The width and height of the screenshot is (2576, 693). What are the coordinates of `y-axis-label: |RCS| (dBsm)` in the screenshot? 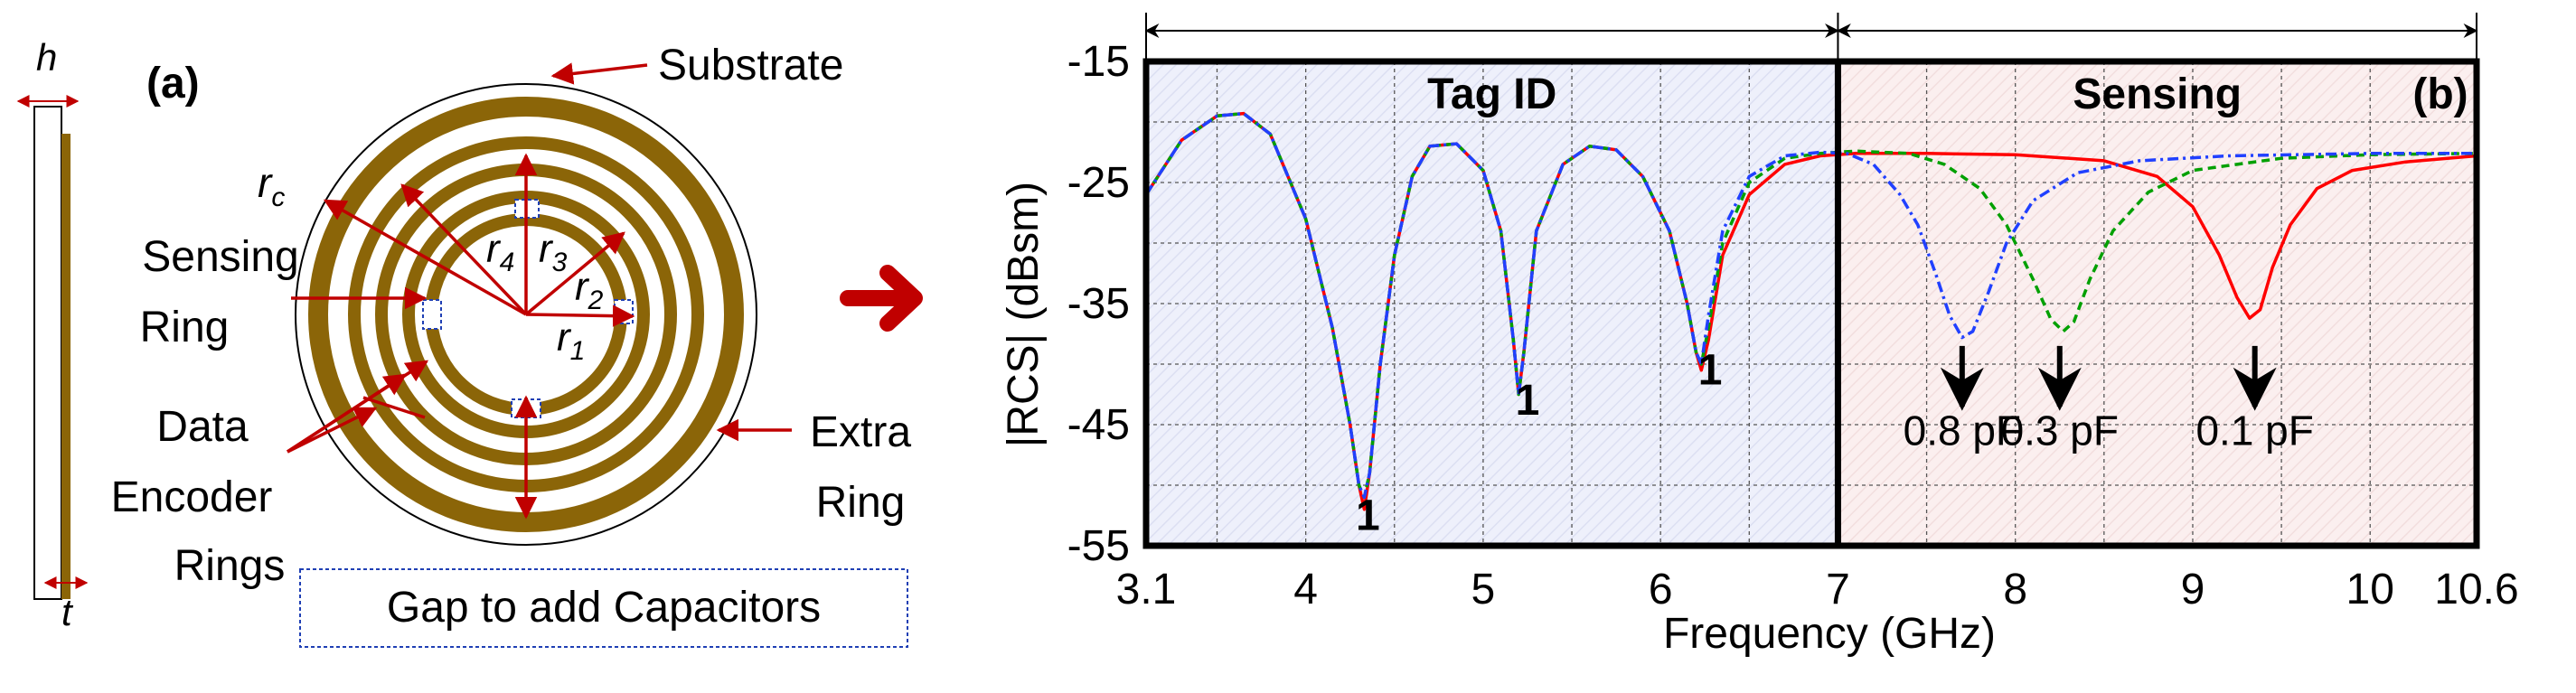 It's located at (1024, 315).